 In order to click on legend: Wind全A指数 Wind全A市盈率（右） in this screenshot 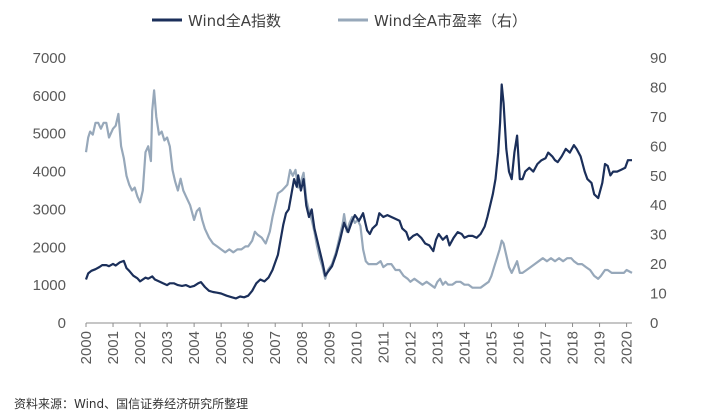, I will do `click(339, 21)`.